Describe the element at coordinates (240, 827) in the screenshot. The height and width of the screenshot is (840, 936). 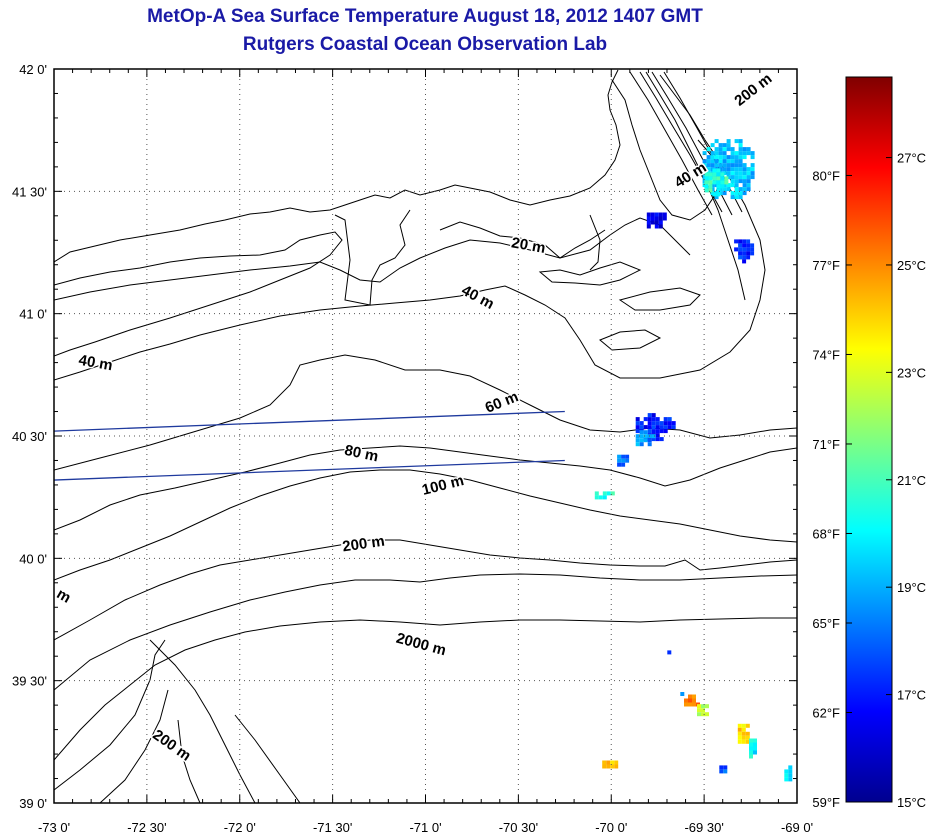
I see `longitude-label: -72 0'` at that location.